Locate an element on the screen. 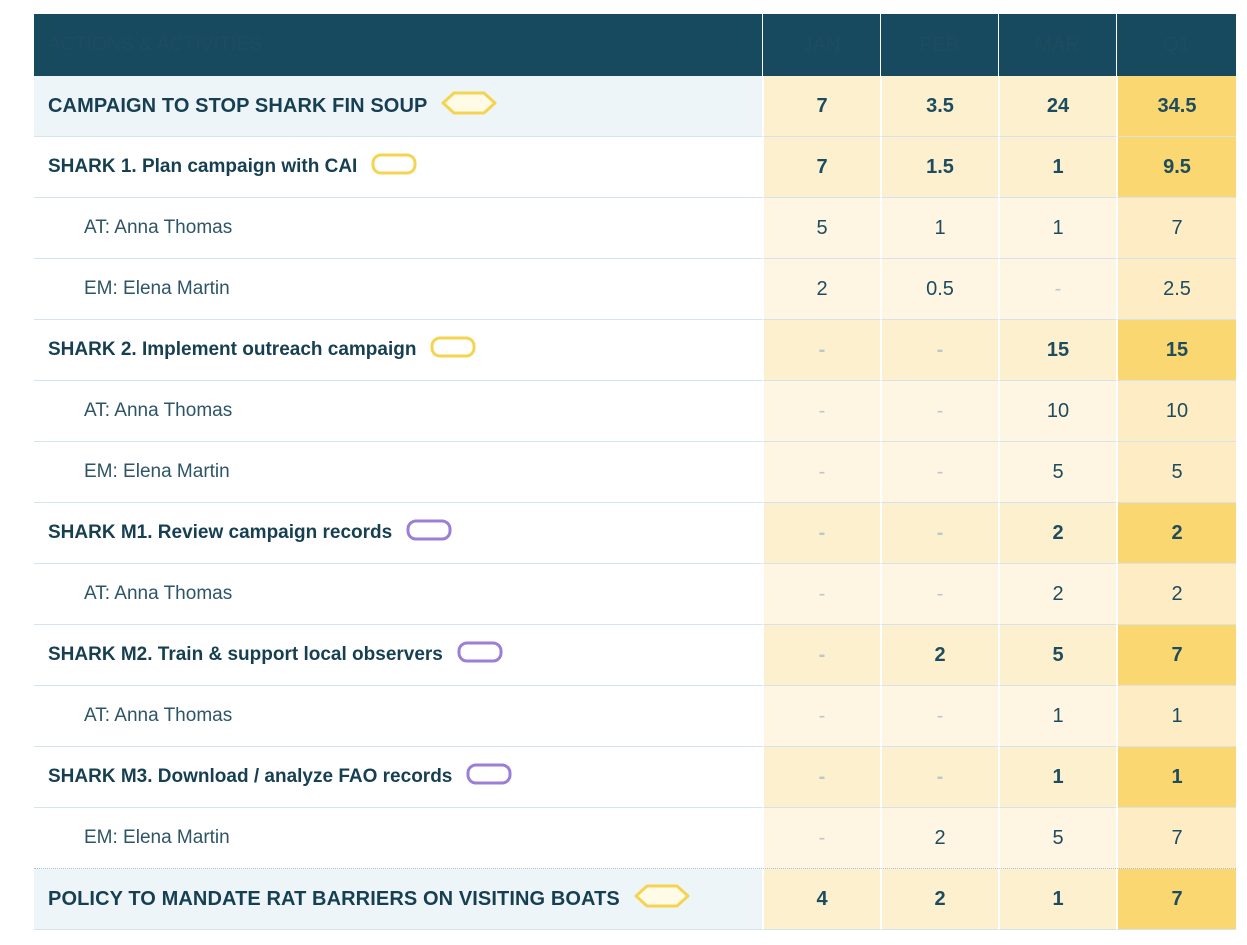 The height and width of the screenshot is (945, 1247). activity-row-label: SHARK M1. Review campaign records is located at coordinates (398, 533).